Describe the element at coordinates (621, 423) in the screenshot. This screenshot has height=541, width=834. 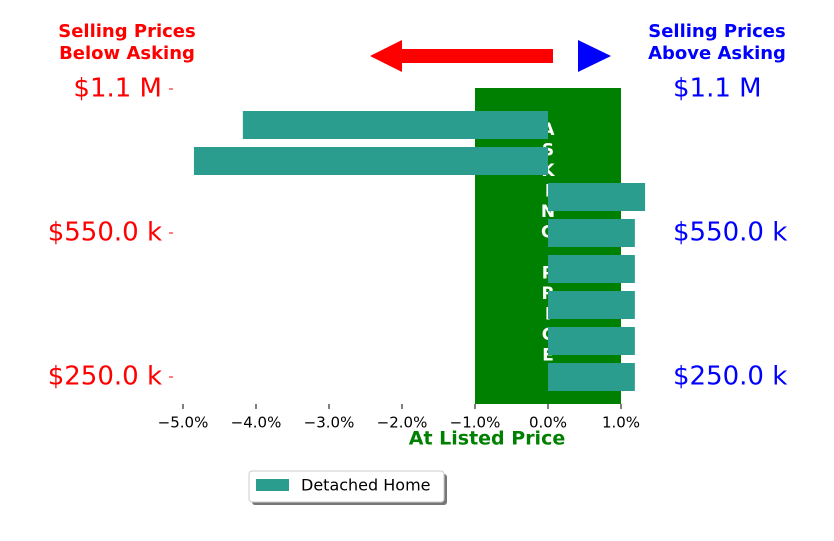
I see `x-tick-label: 1.0%` at that location.